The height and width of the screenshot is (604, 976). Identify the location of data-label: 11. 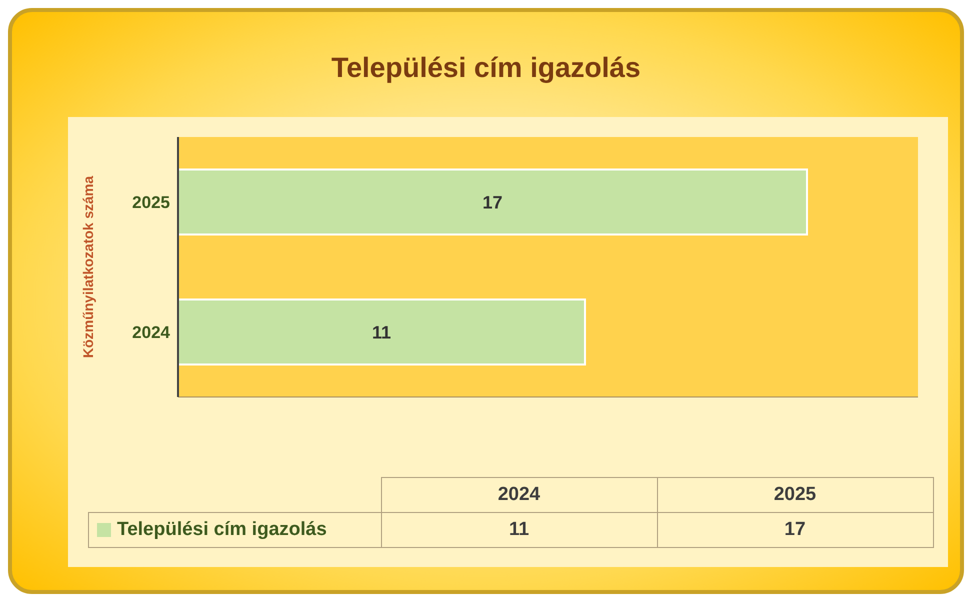
(382, 332).